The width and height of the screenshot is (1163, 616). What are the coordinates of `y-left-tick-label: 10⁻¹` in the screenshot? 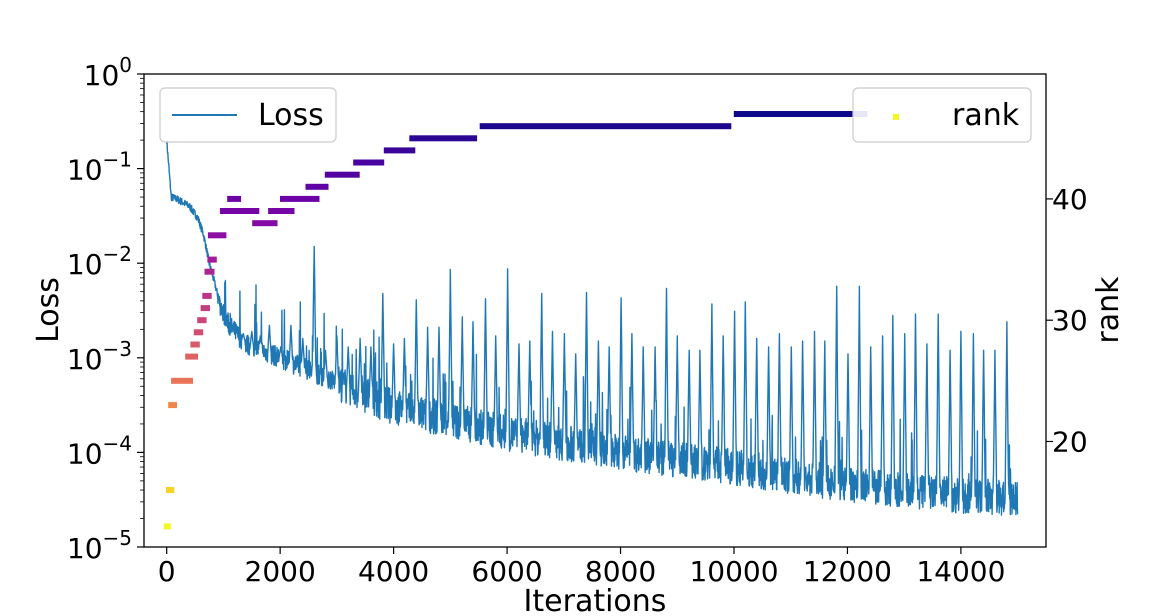 It's located at (99, 167).